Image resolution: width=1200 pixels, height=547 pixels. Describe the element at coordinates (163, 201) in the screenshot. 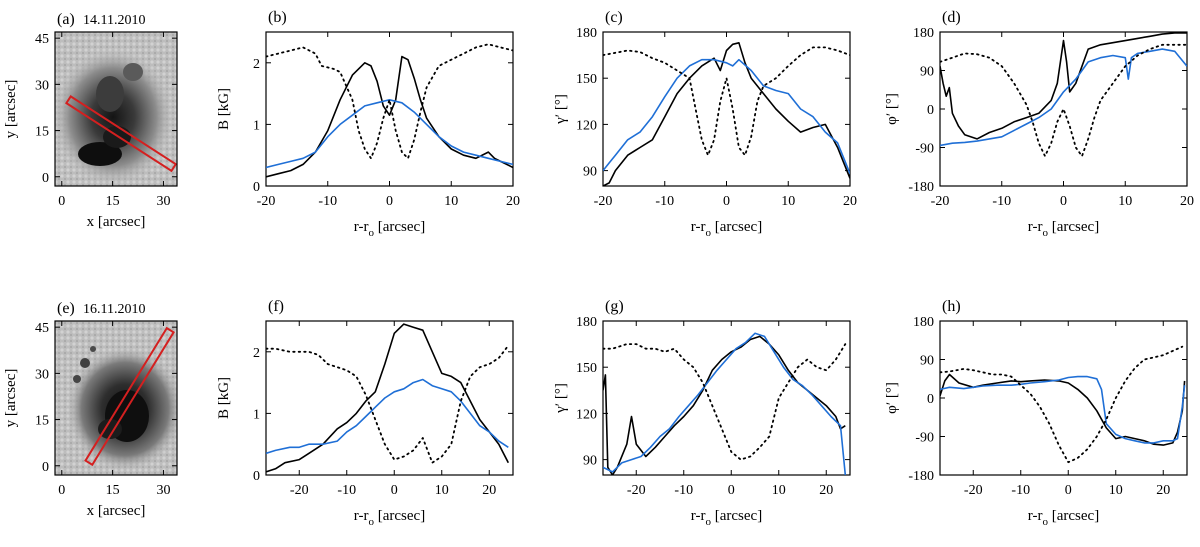

I see `x-tick-label: 30` at that location.